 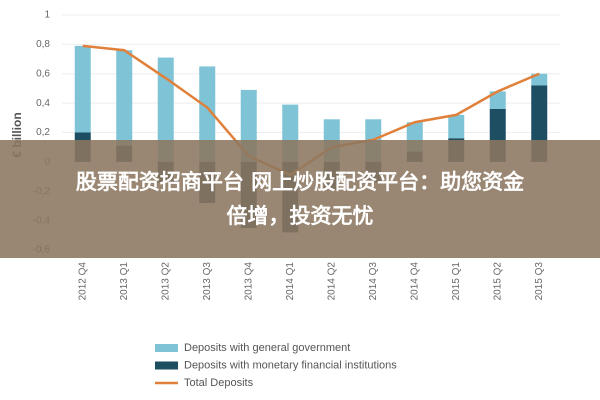 What do you see at coordinates (290, 281) in the screenshot?
I see `x-tick-label: 2014 Q1` at bounding box center [290, 281].